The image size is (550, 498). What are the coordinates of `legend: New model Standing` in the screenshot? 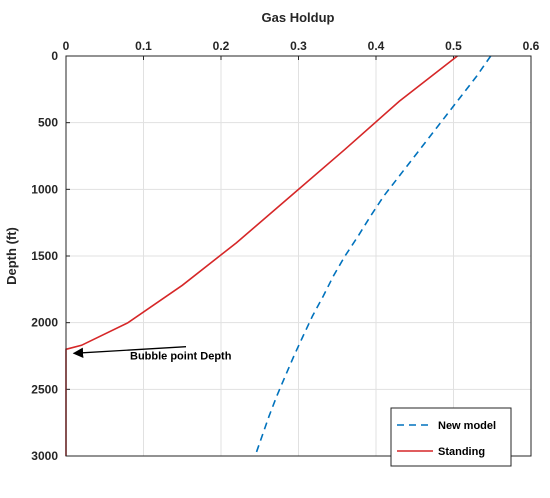 It's located at (451, 437).